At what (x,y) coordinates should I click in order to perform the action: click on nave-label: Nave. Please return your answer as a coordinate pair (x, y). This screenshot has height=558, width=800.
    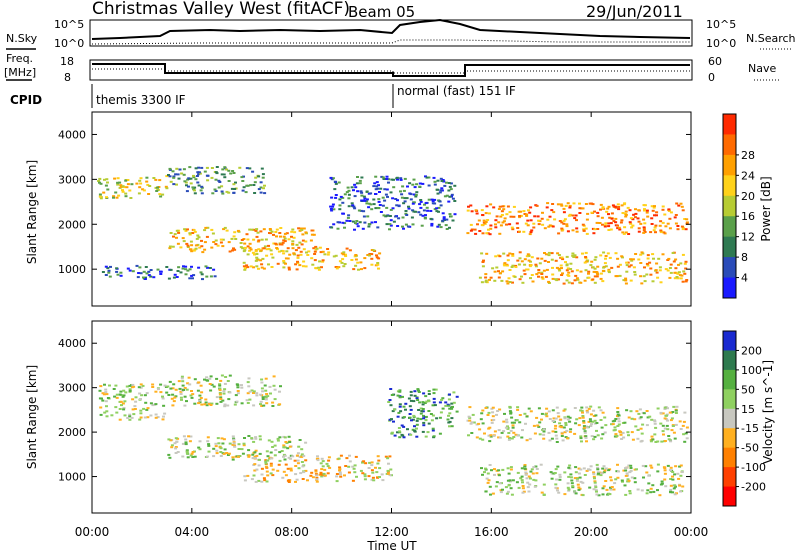
    Looking at the image, I should click on (762, 68).